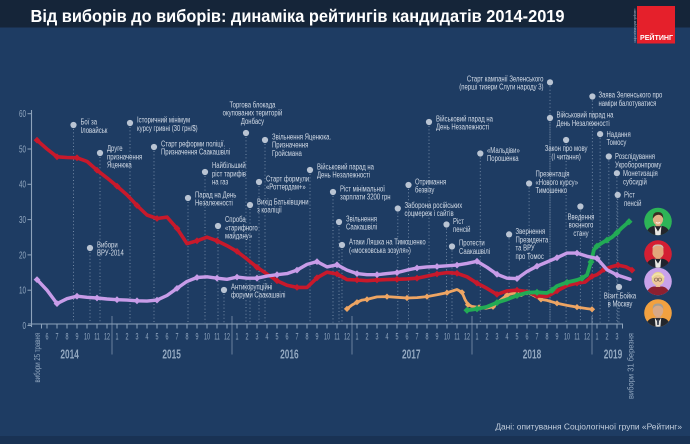 This screenshot has height=444, width=690. I want to click on svg-text: Старт формули, so click(287, 178).